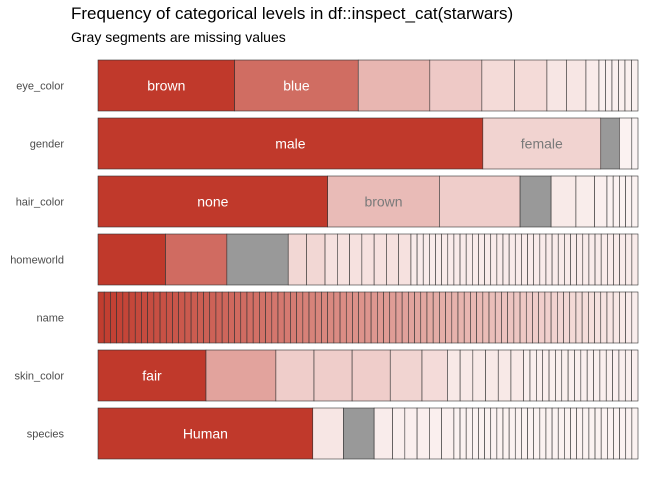 The image size is (672, 480). I want to click on segment-label: fair, so click(152, 376).